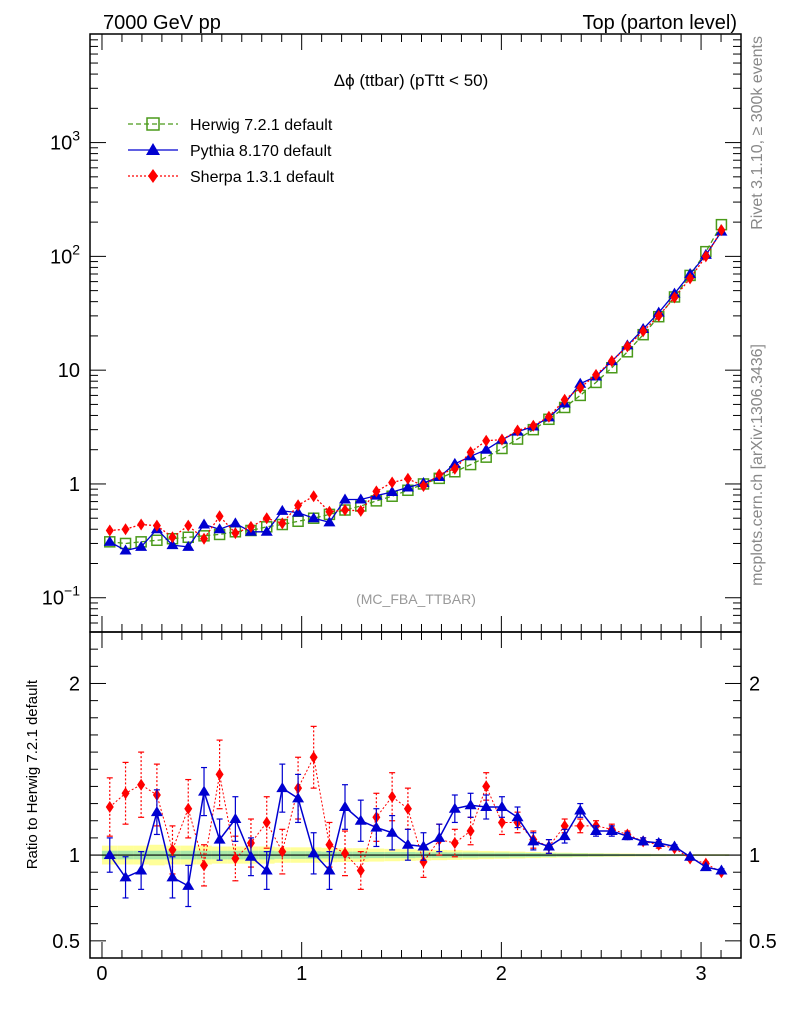  What do you see at coordinates (411, 80) in the screenshot?
I see `main-title: Δϕ (ttbar) (pTtt < 50)` at bounding box center [411, 80].